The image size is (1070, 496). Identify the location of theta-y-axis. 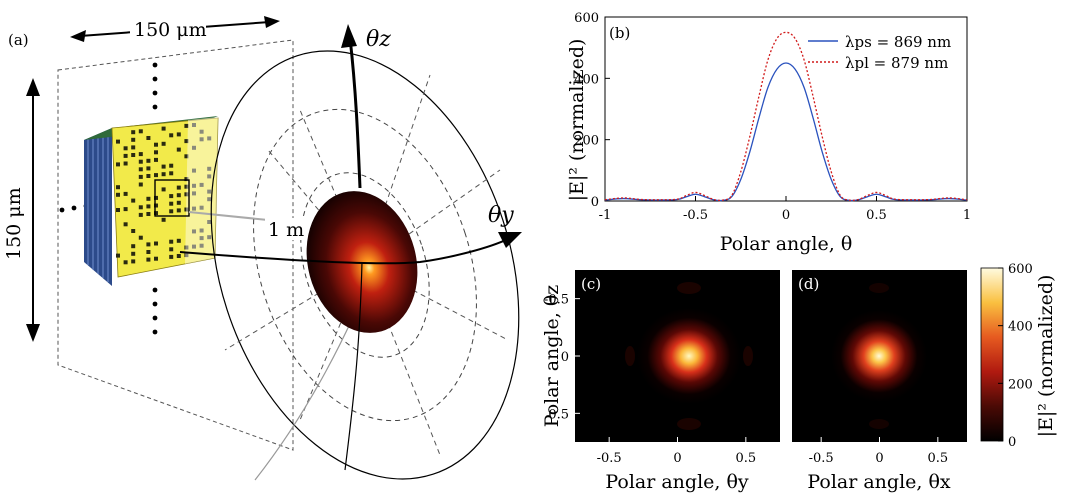
(345, 251).